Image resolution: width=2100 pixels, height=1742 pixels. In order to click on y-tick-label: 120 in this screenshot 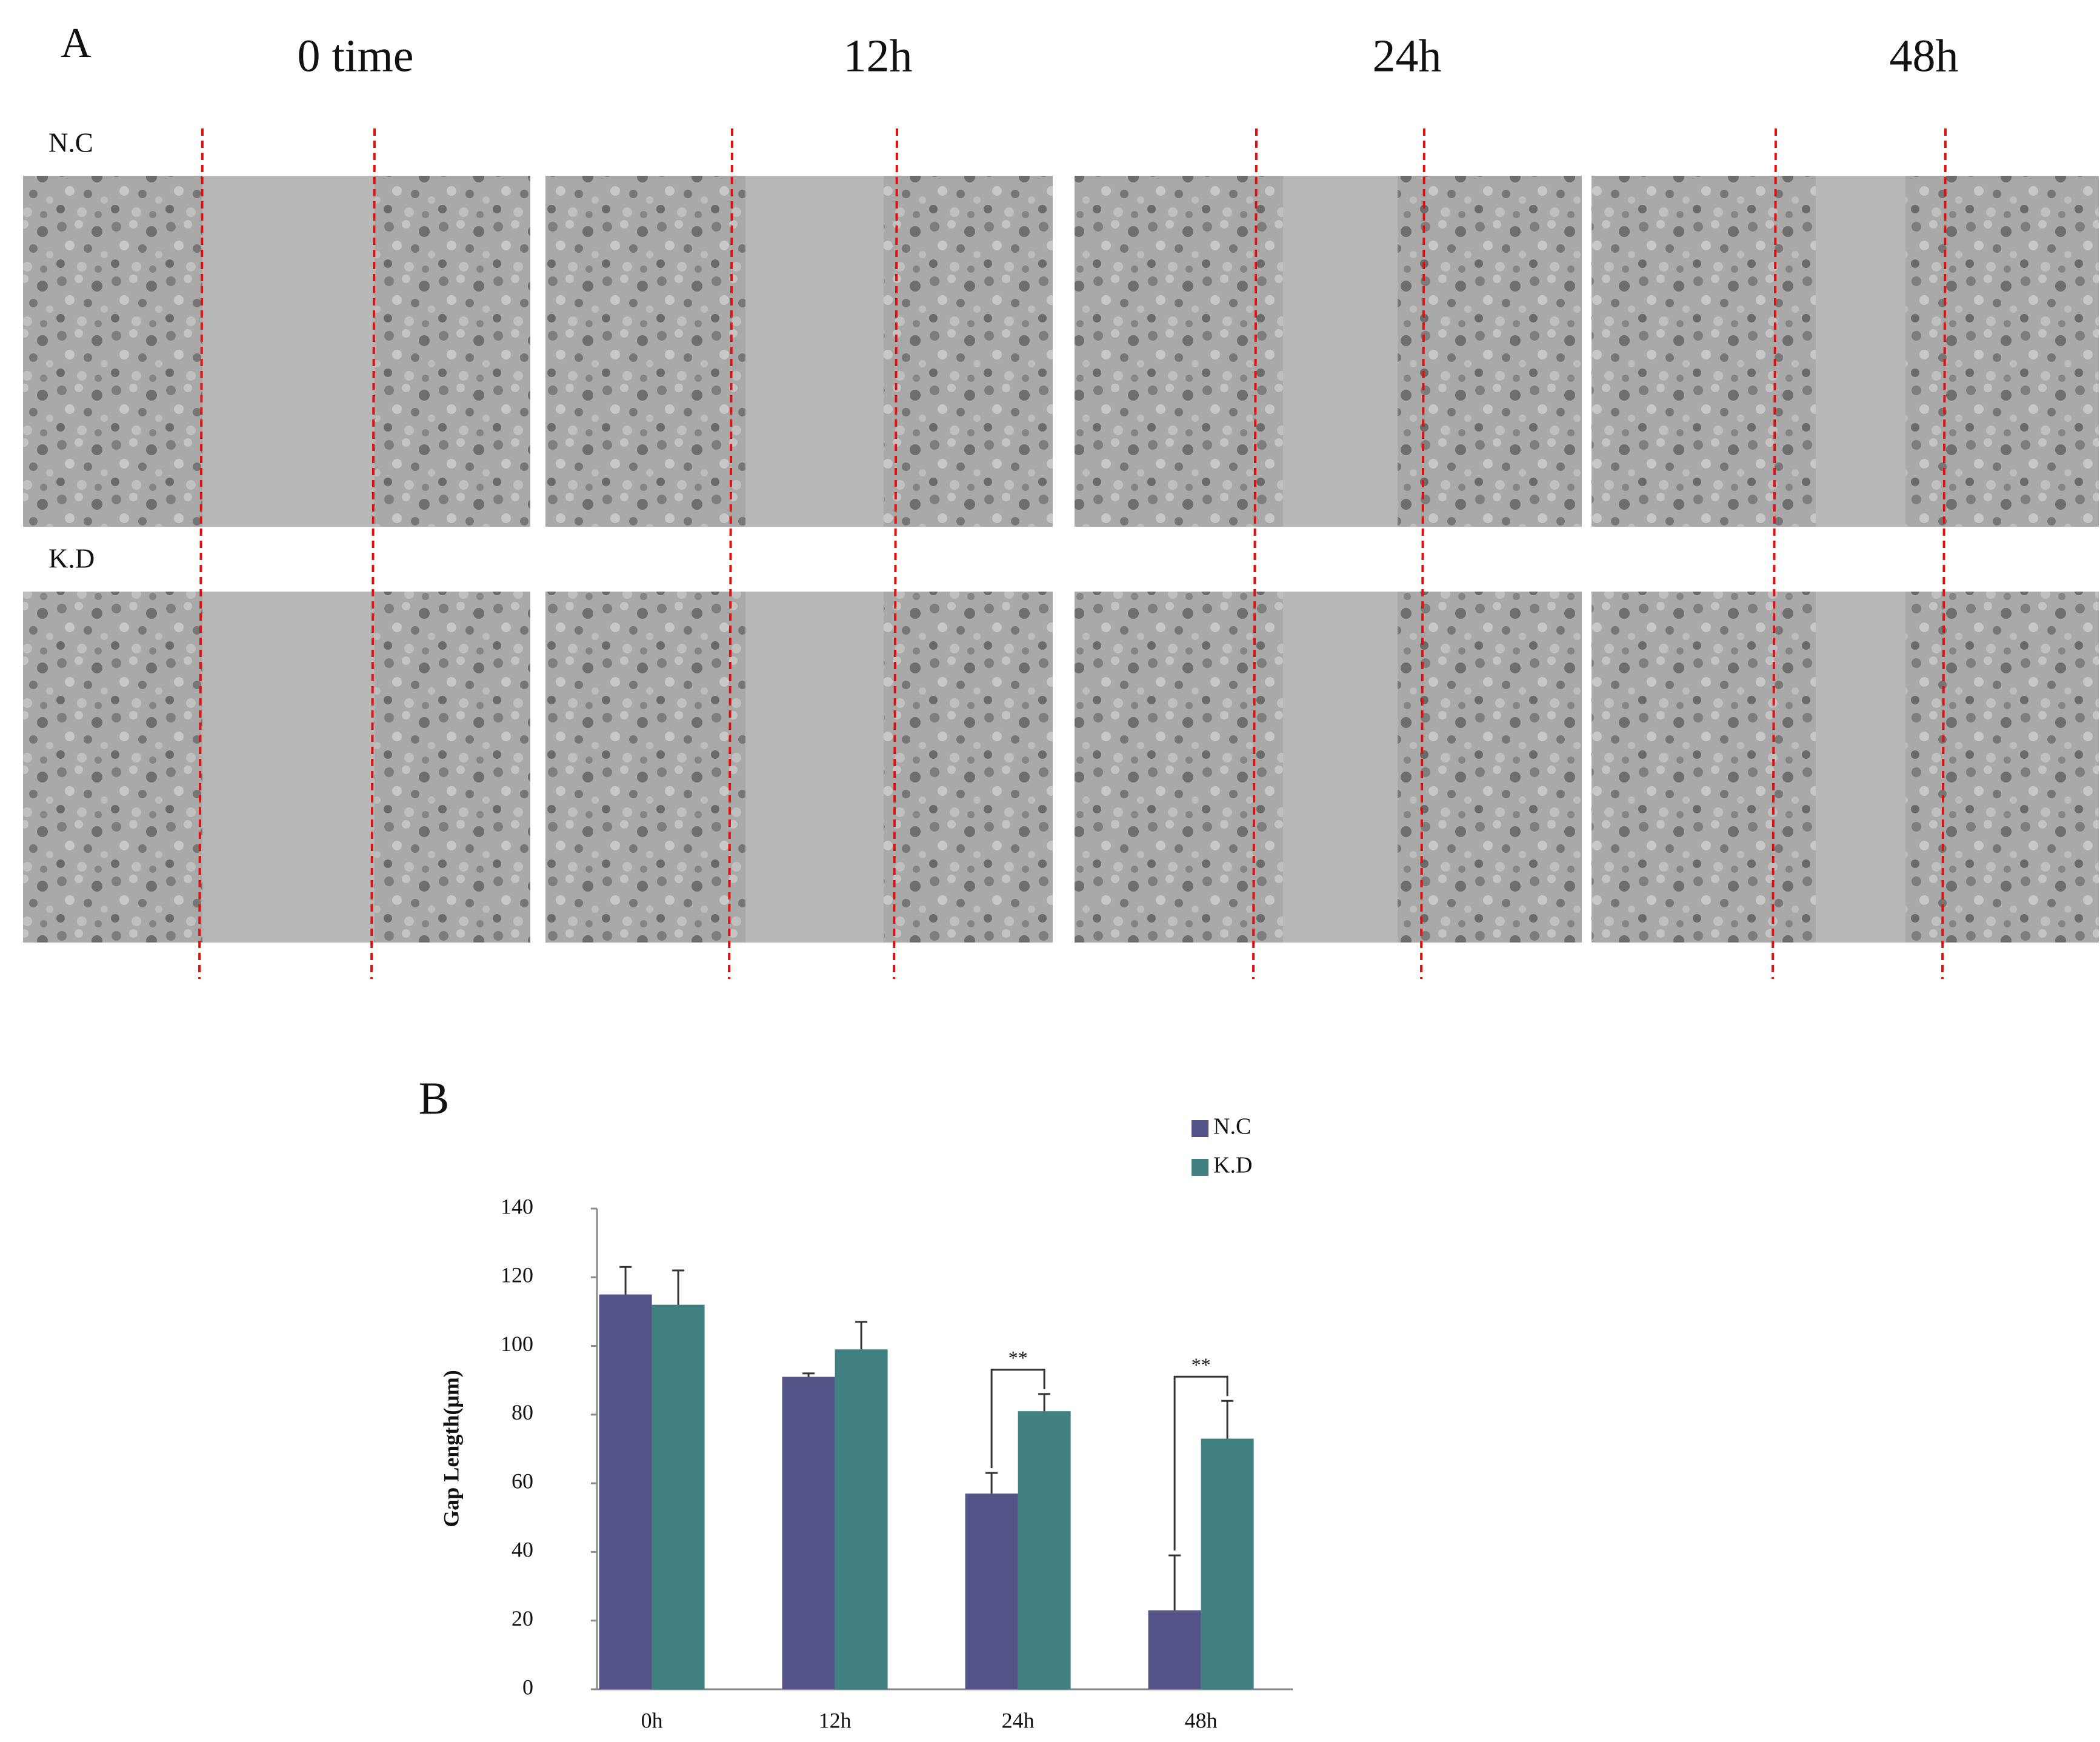, I will do `click(517, 1275)`.